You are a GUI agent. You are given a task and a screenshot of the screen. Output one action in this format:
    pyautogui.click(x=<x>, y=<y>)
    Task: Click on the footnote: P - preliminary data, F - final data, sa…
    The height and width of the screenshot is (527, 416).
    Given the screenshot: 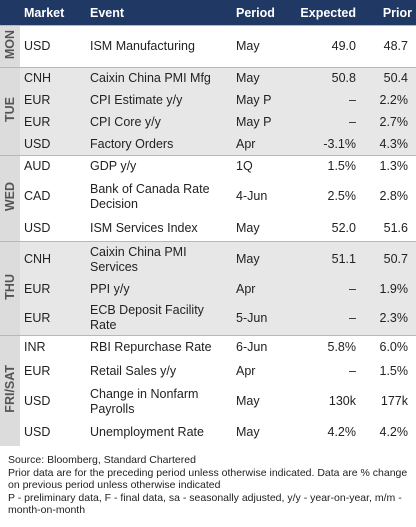 What is the action you would take?
    pyautogui.click(x=205, y=504)
    